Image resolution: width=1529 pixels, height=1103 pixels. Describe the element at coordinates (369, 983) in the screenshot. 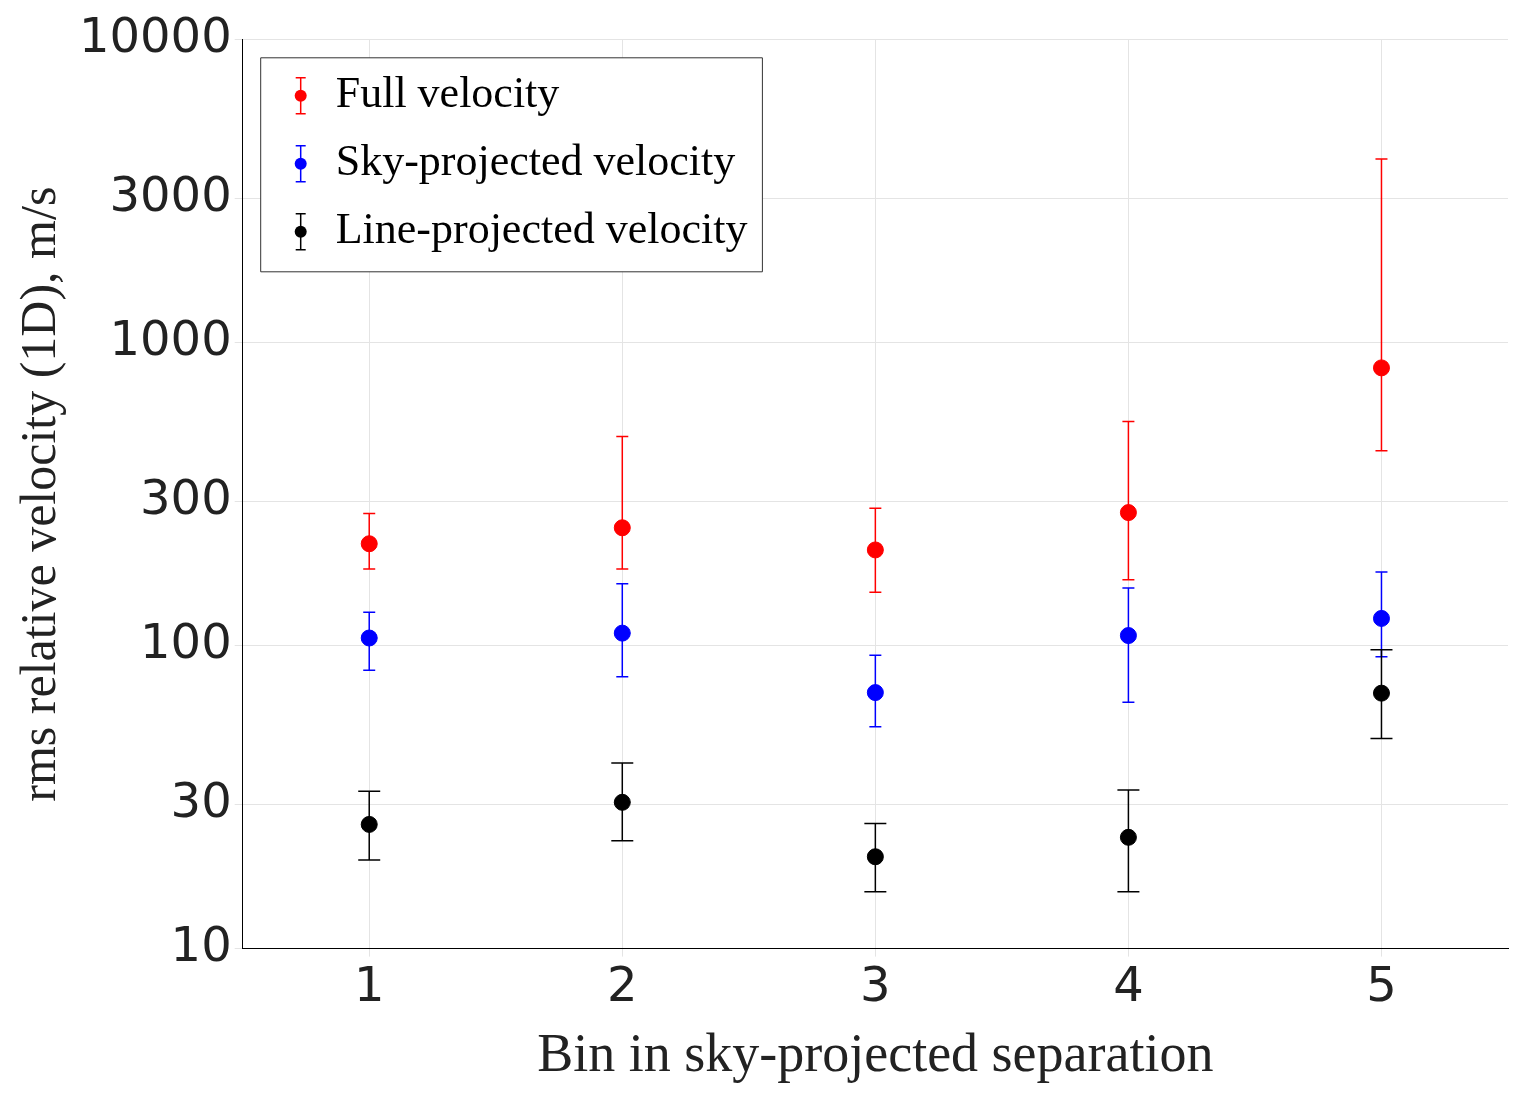

I see `x-tick-label: 1` at that location.